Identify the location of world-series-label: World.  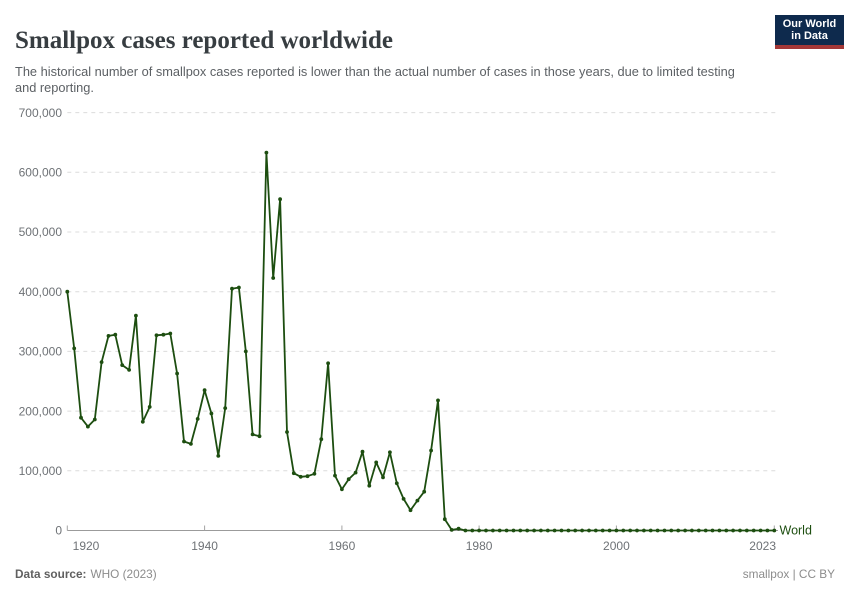
(796, 531).